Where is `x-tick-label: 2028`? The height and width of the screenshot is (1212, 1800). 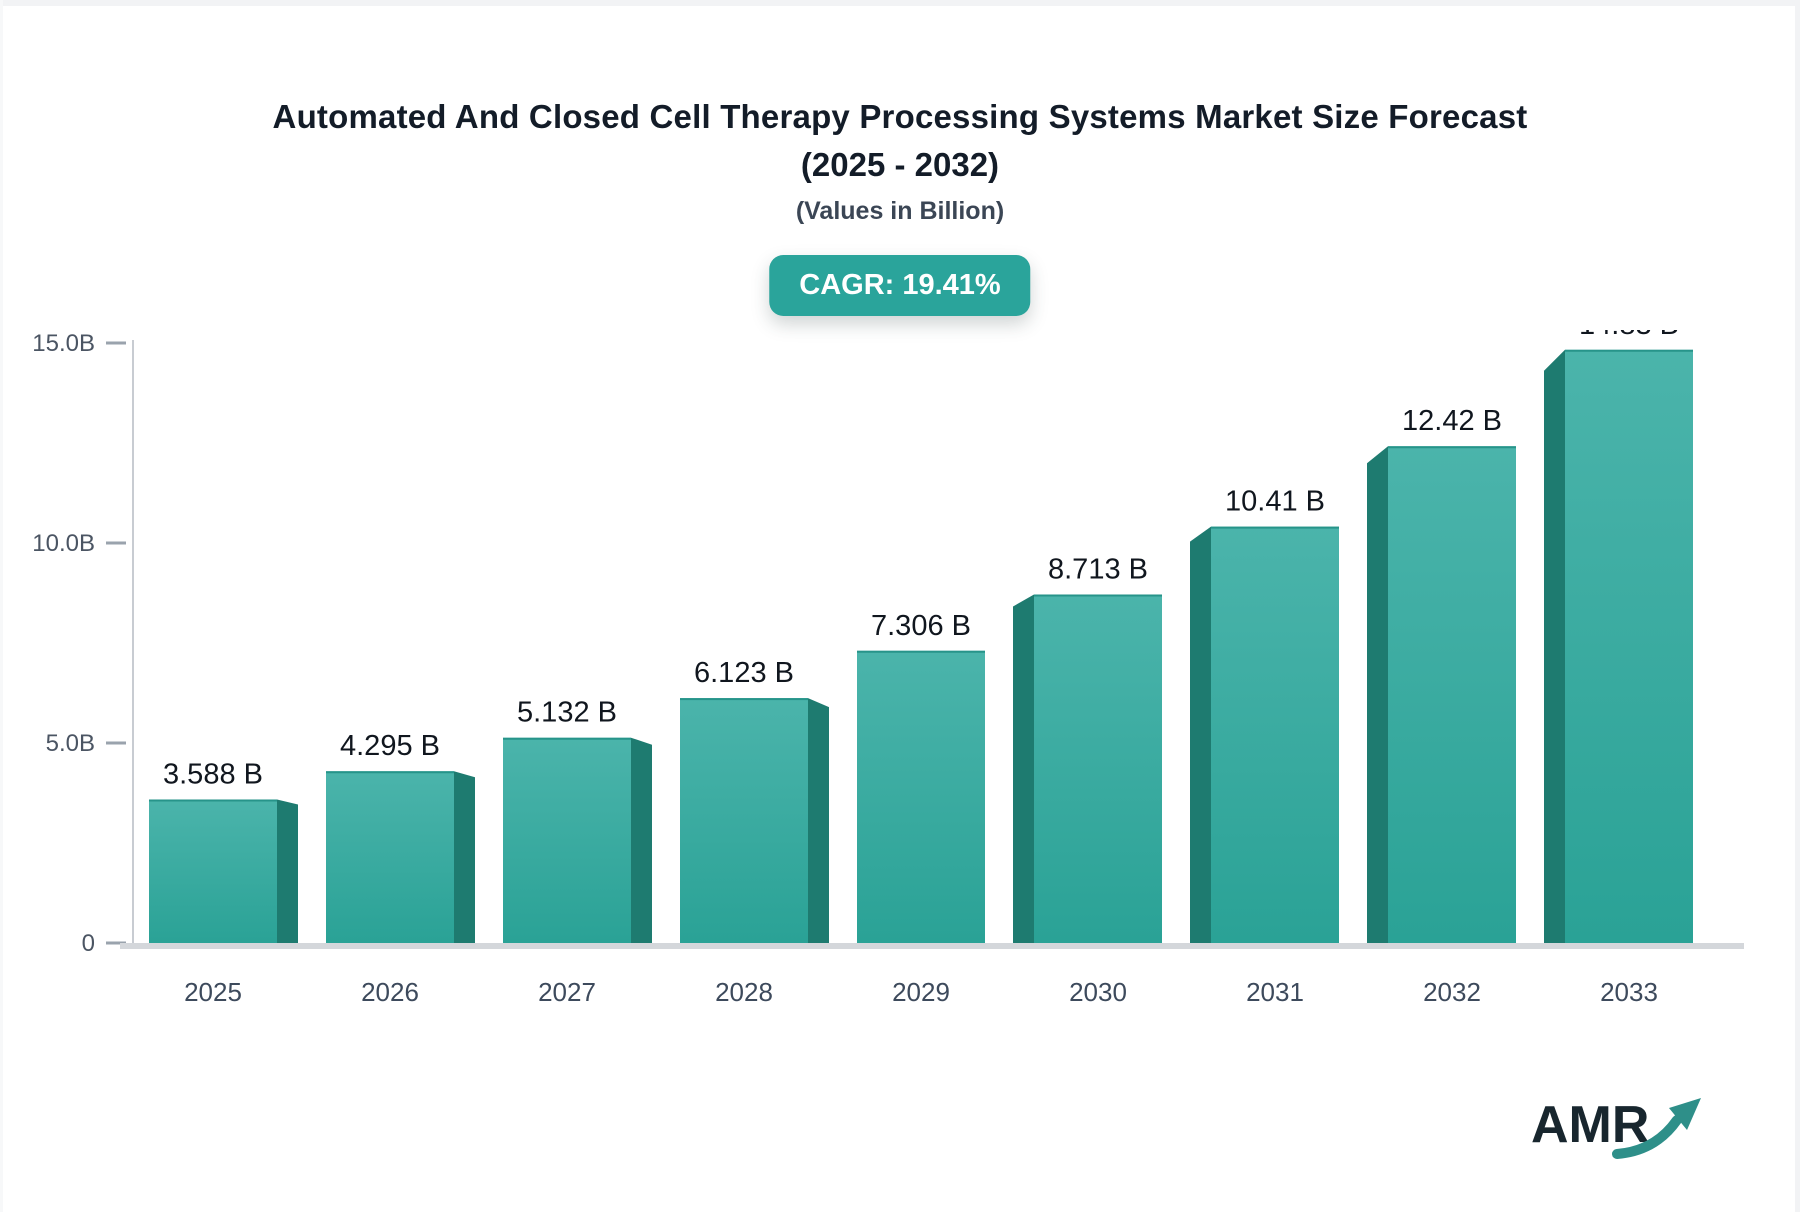
x-tick-label: 2028 is located at coordinates (744, 992).